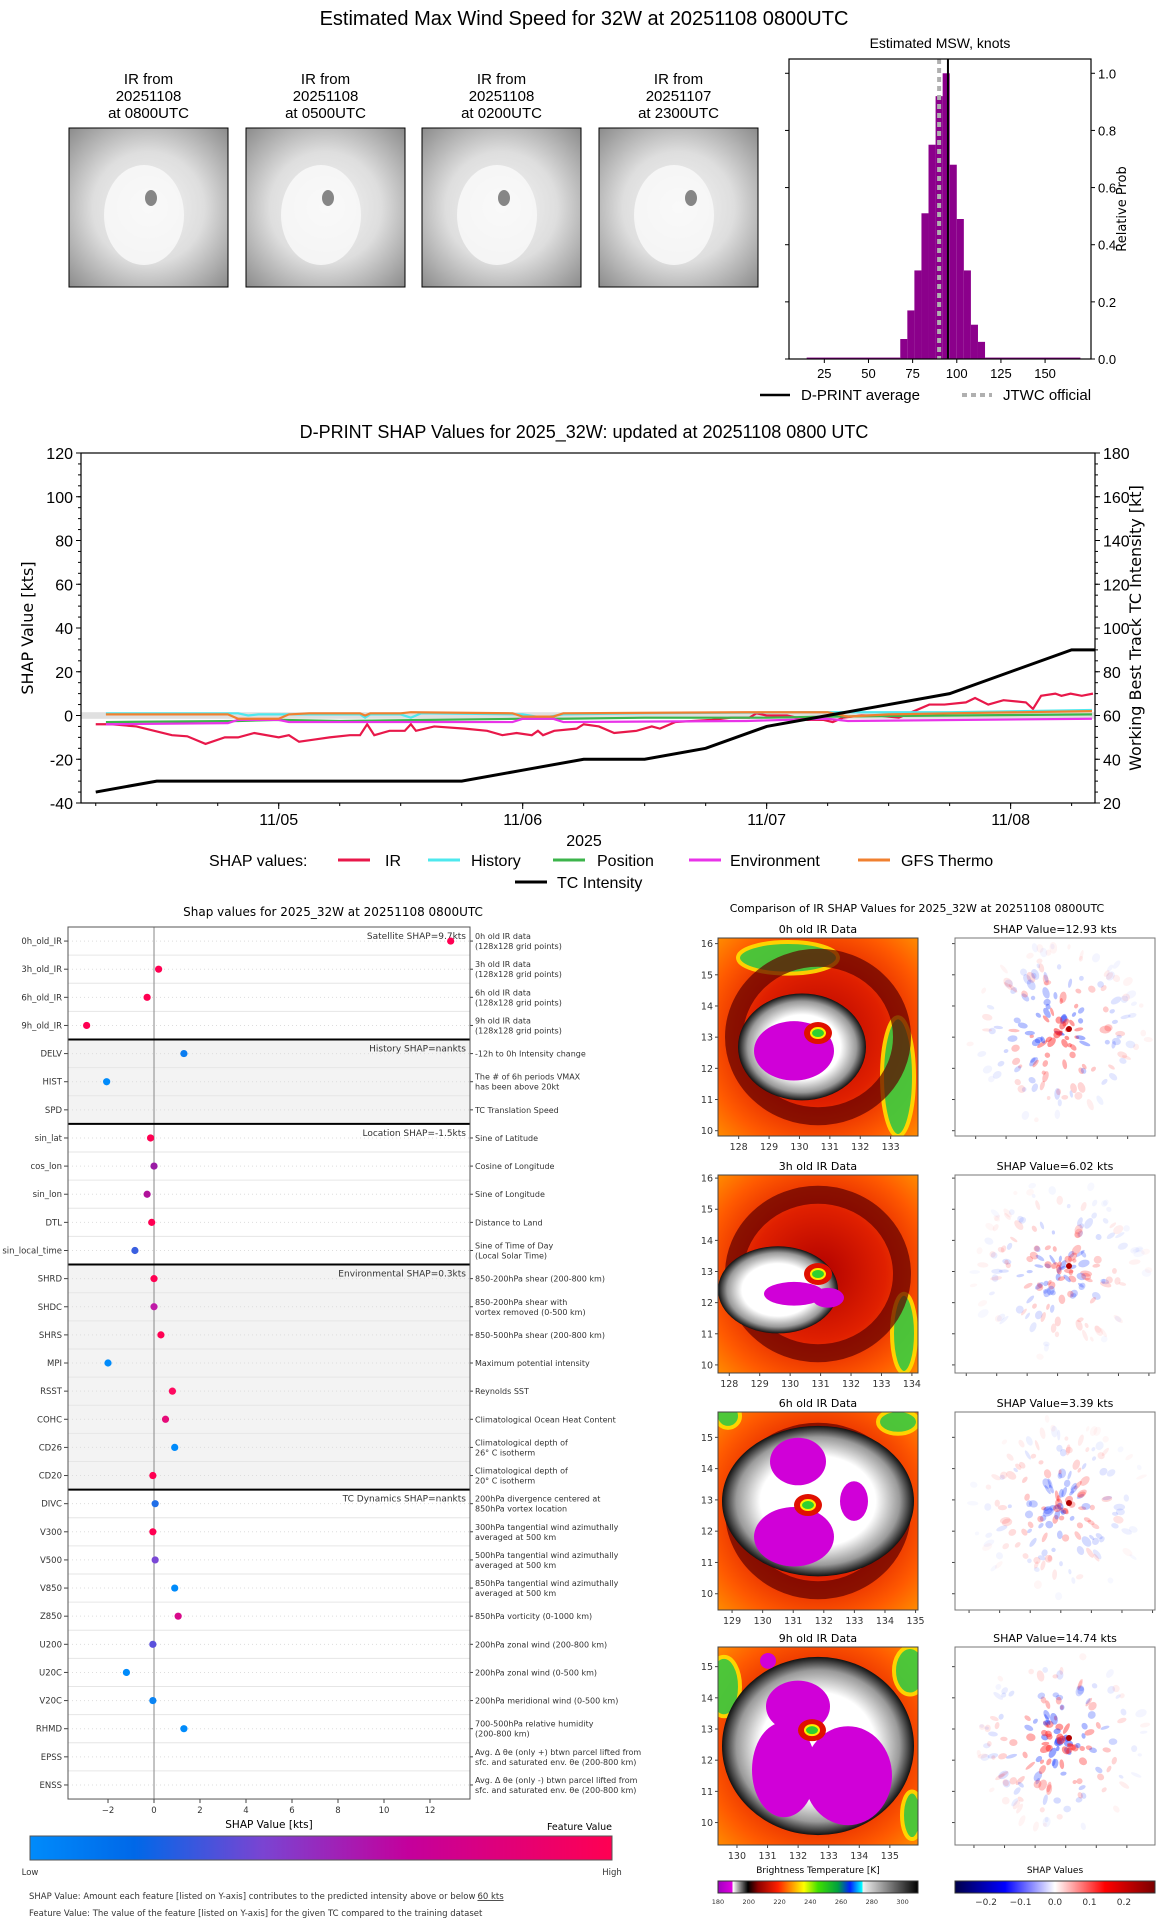 The image size is (1168, 1920). What do you see at coordinates (536, 1672) in the screenshot?
I see `feature-description: 200hPa zonal wind (0-500 km)` at bounding box center [536, 1672].